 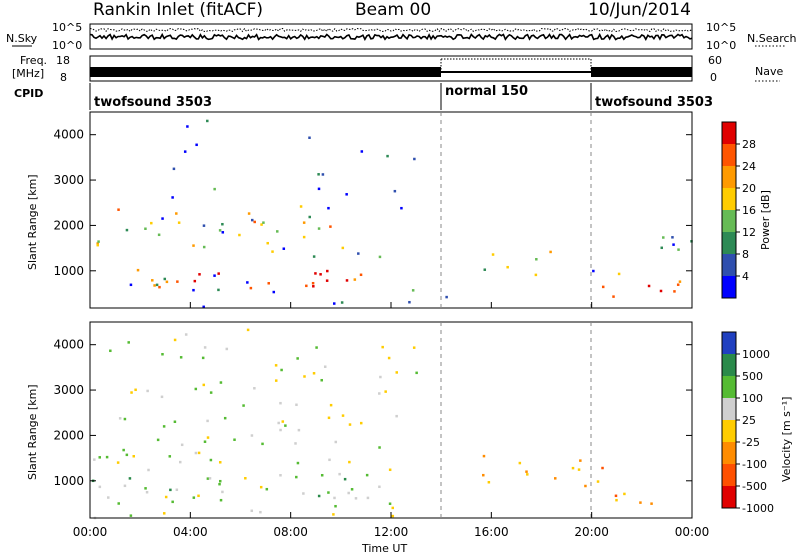 What do you see at coordinates (32, 432) in the screenshot?
I see `velocity-y-label: Slant Range [km]` at bounding box center [32, 432].